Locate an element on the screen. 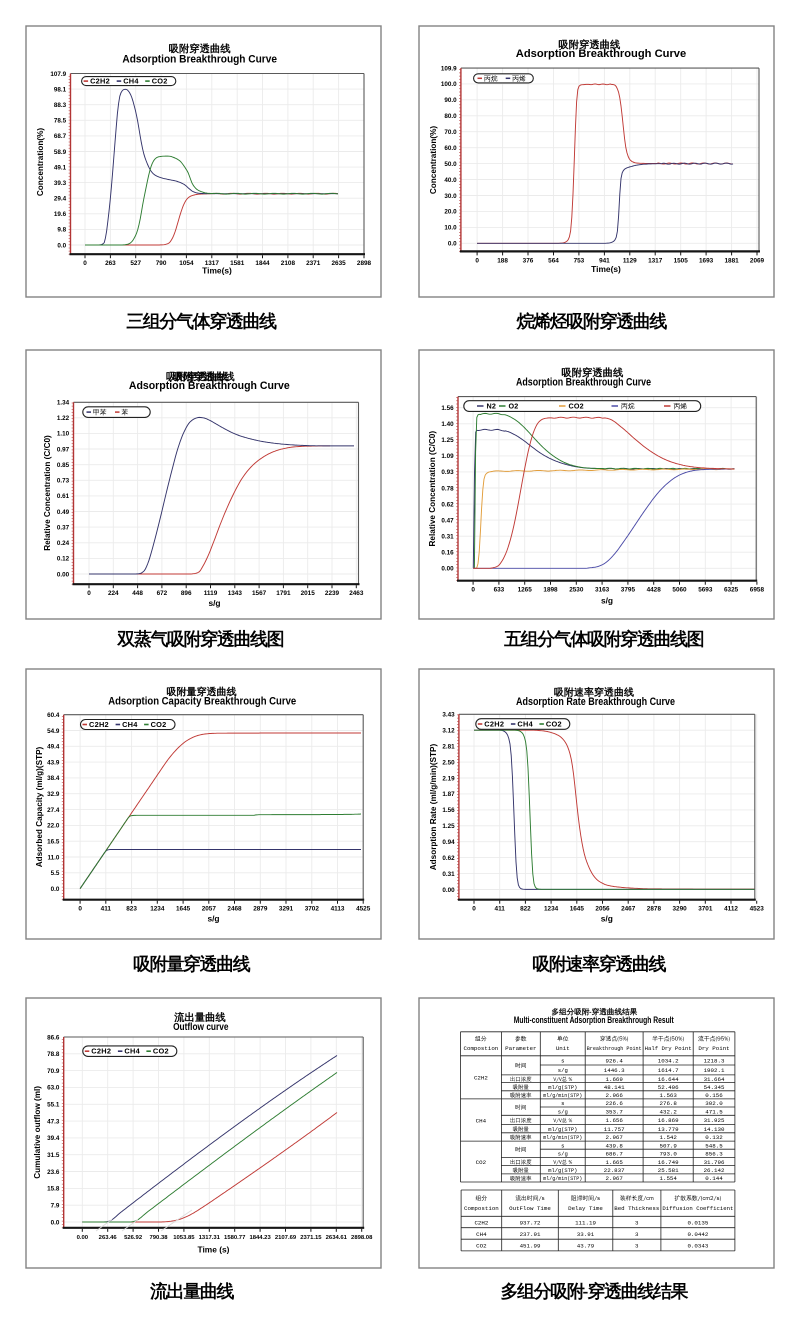 The width and height of the screenshot is (800, 1329). svg-text: 2463 is located at coordinates (356, 593).